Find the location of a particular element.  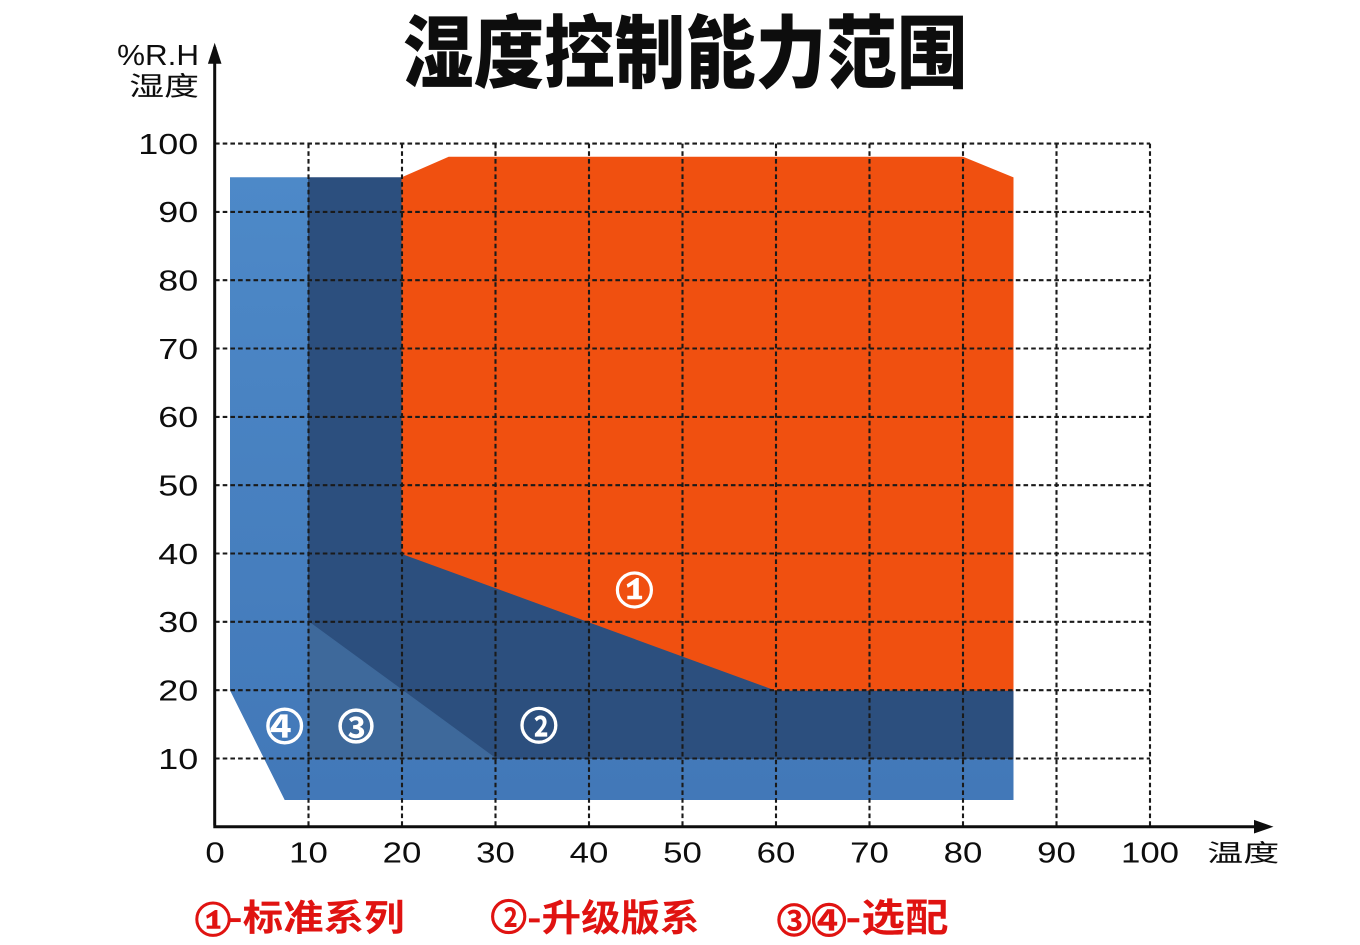

svg-text: 0 is located at coordinates (214, 852).